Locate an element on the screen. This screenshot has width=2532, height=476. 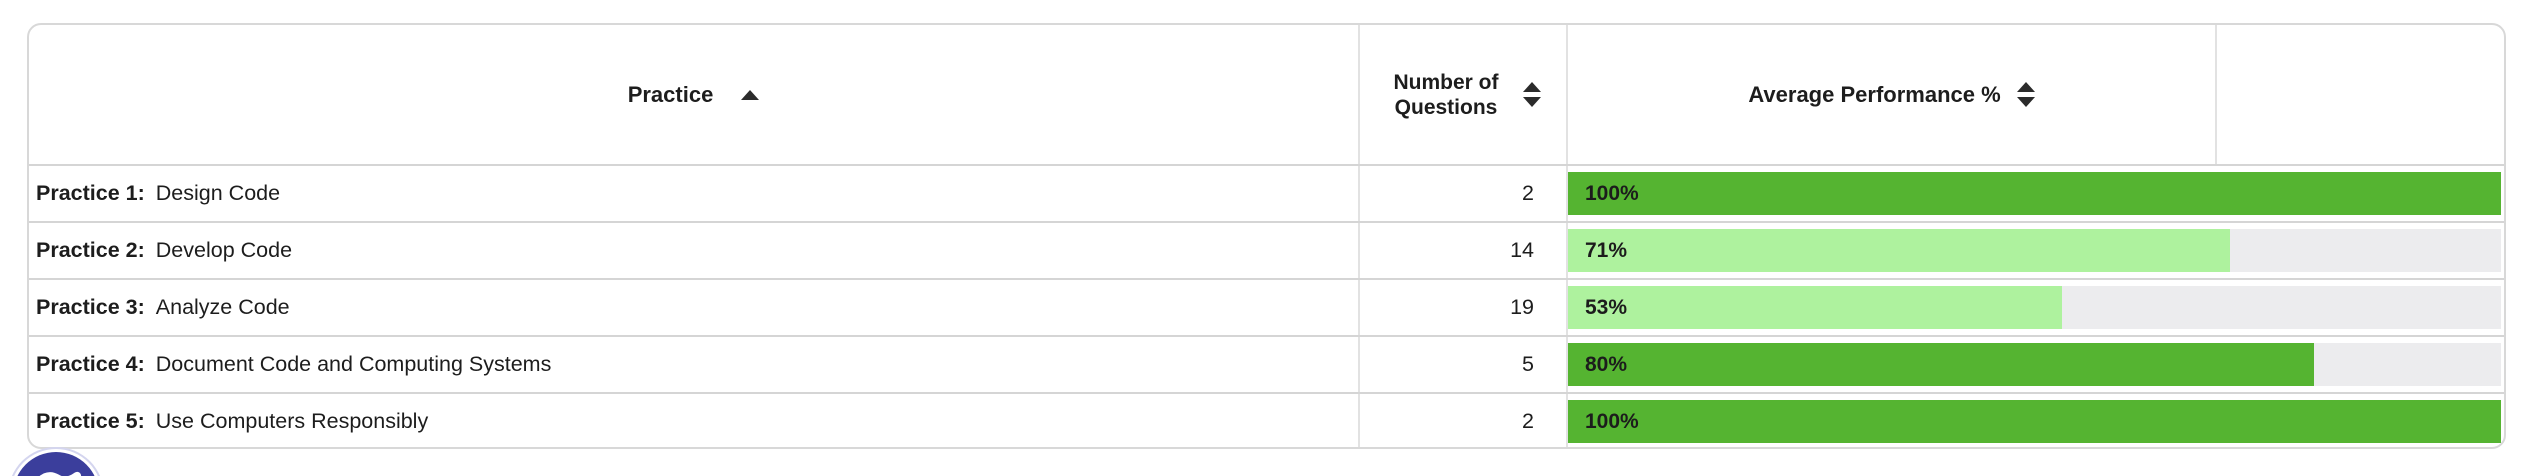
column-header-questions: Number of Questions is located at coordinates (1464, 94).